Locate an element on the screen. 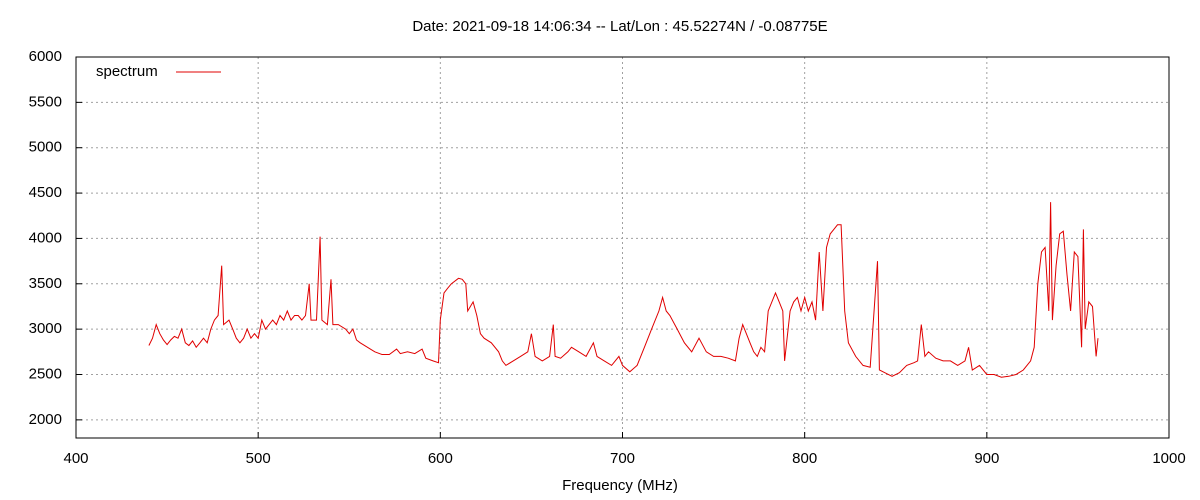 This screenshot has height=500, width=1200. y-tick-label: 5000 is located at coordinates (45, 147).